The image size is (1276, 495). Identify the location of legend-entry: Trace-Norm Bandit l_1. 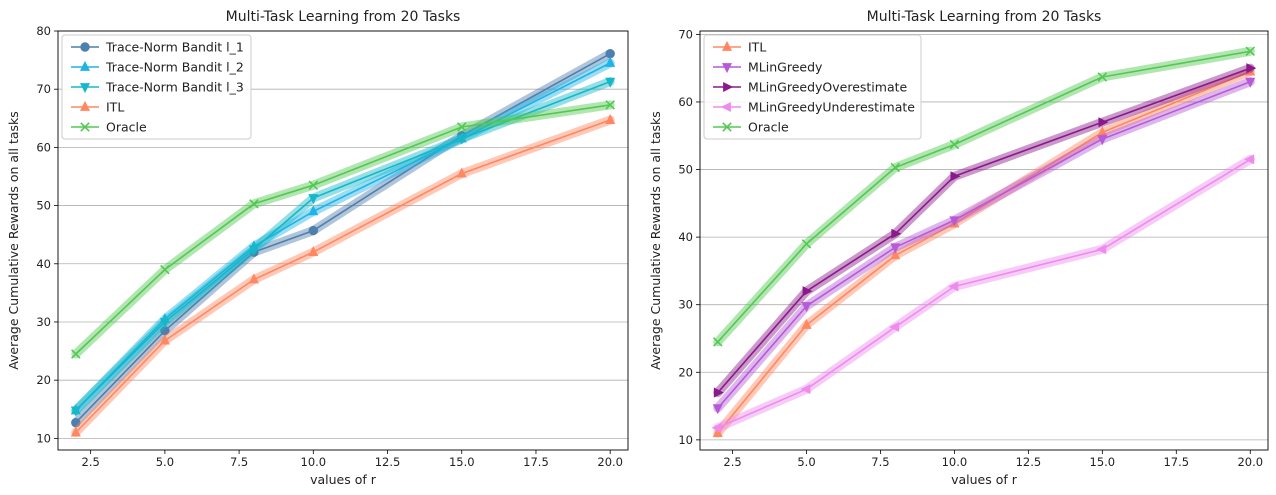
(157, 47).